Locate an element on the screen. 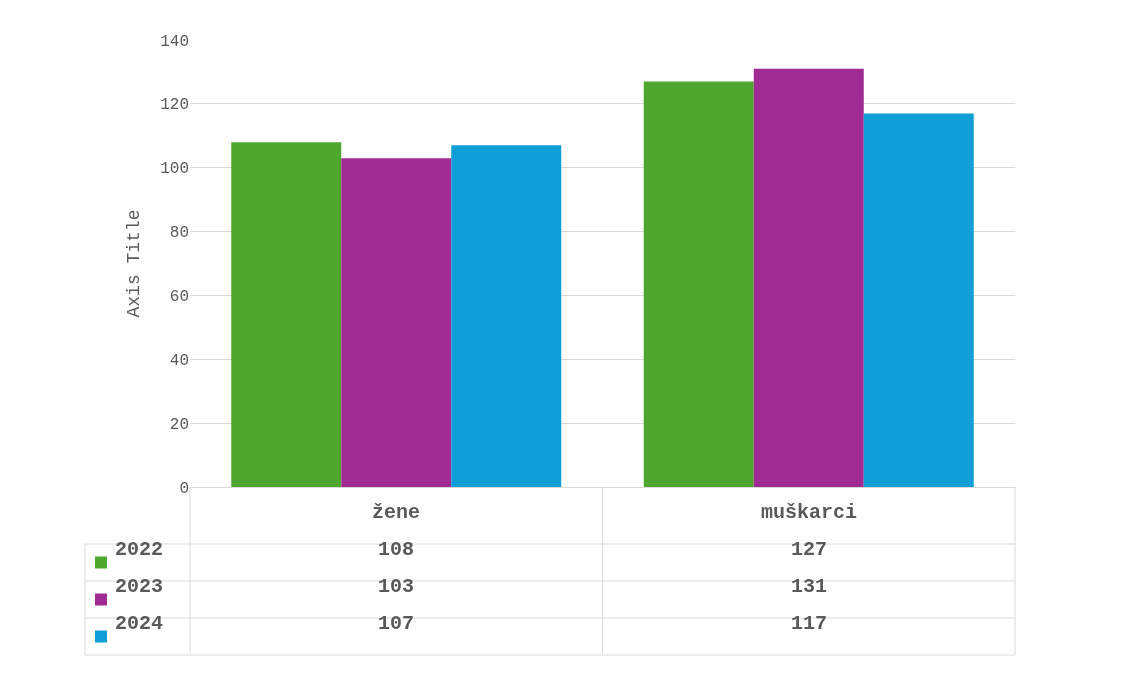 The image size is (1145, 677). y-tick-label: 60 is located at coordinates (179, 297).